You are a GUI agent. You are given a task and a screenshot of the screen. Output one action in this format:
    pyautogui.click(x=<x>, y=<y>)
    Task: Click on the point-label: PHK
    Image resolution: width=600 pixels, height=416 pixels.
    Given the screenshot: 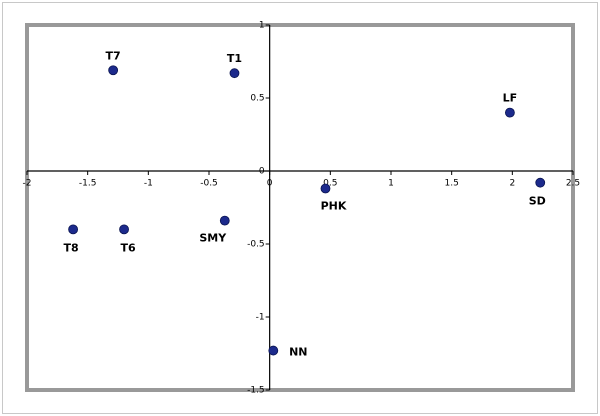 What is the action you would take?
    pyautogui.click(x=334, y=206)
    